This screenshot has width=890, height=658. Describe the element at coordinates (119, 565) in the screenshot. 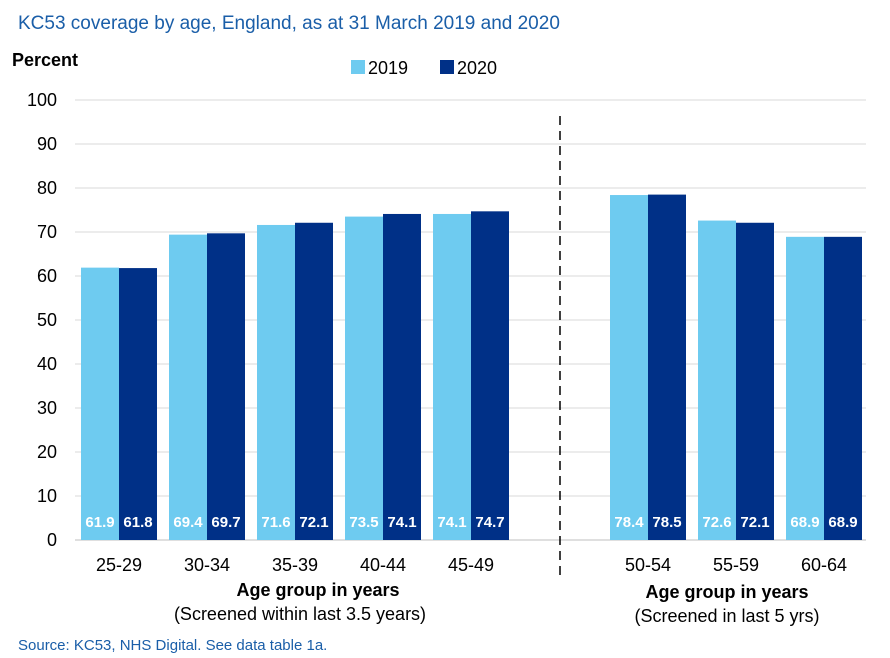

I see `x-tick-label: 25-29` at that location.